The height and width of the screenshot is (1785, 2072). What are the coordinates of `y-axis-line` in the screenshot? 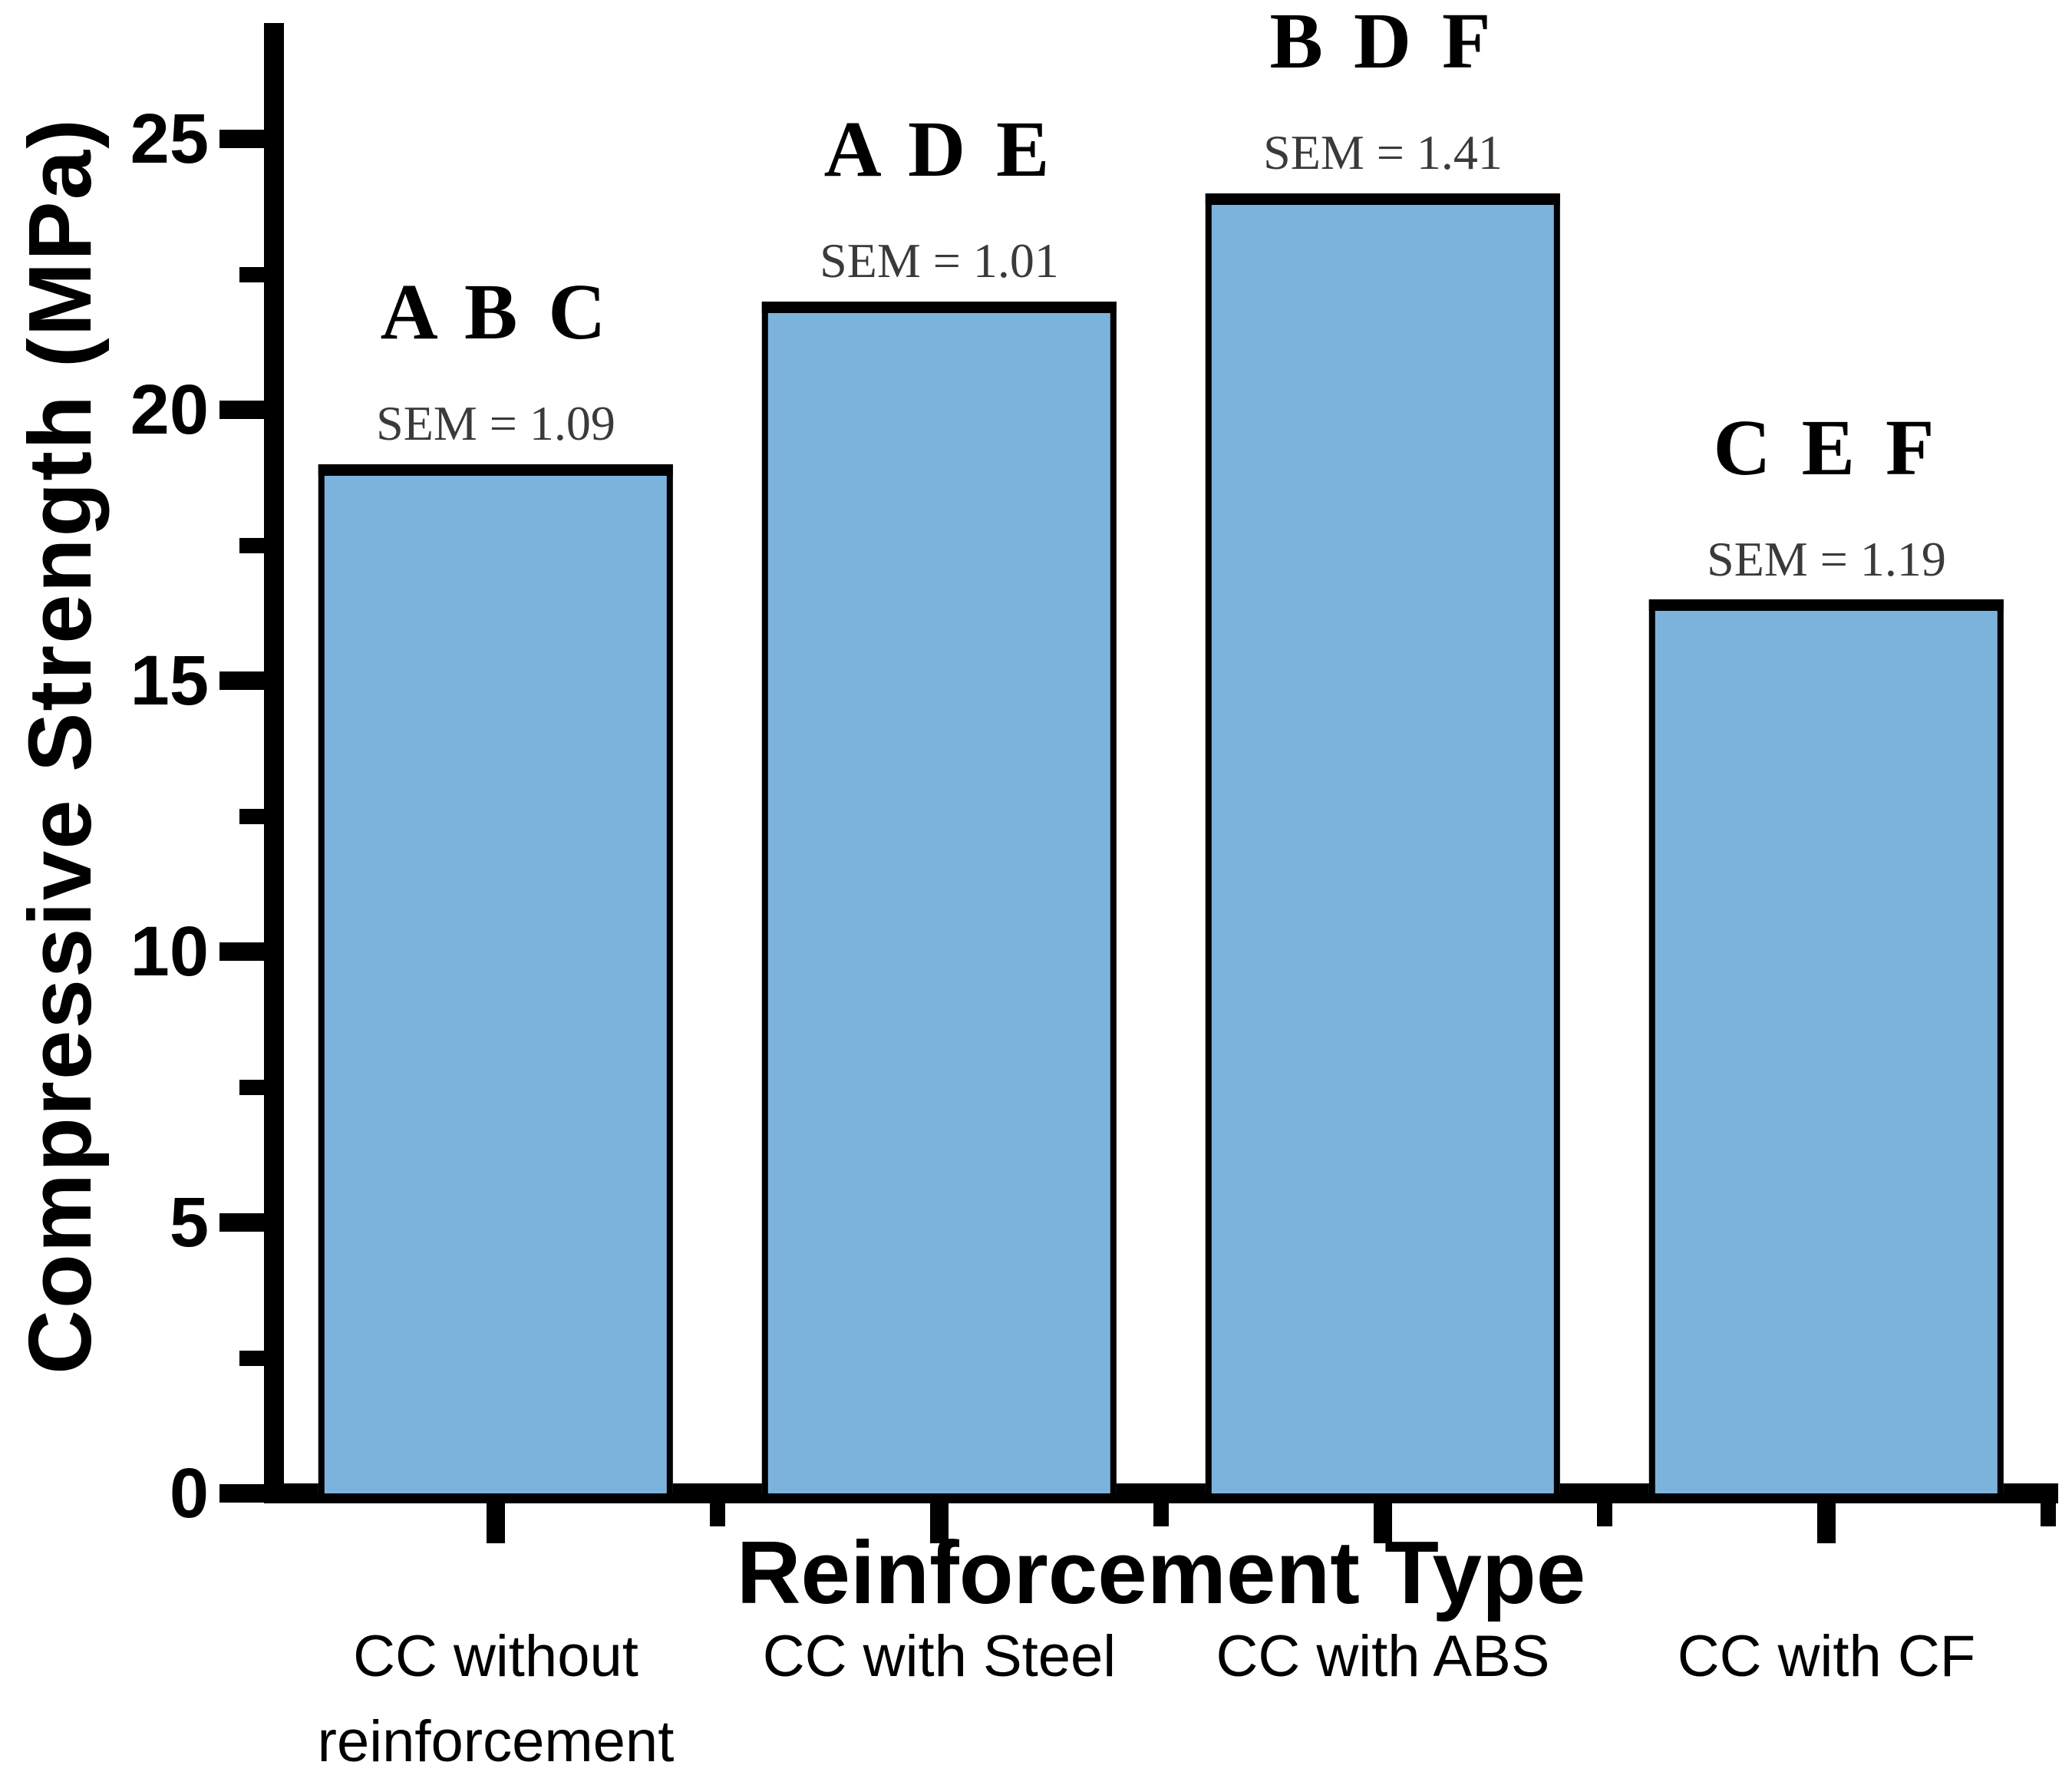 It's located at (274, 763).